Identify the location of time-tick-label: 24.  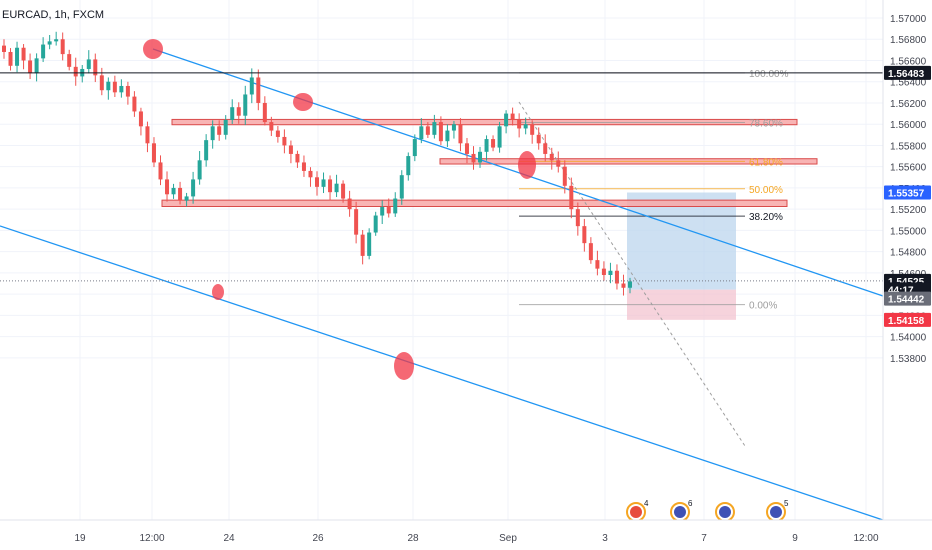
(229, 538).